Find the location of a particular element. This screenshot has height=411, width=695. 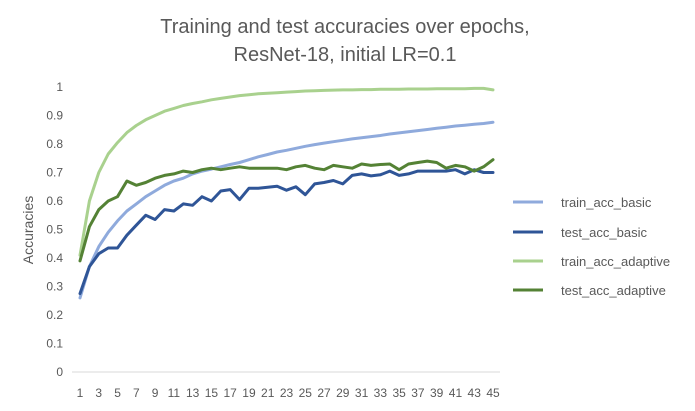

y-tick-label: 0.5 is located at coordinates (54, 230).